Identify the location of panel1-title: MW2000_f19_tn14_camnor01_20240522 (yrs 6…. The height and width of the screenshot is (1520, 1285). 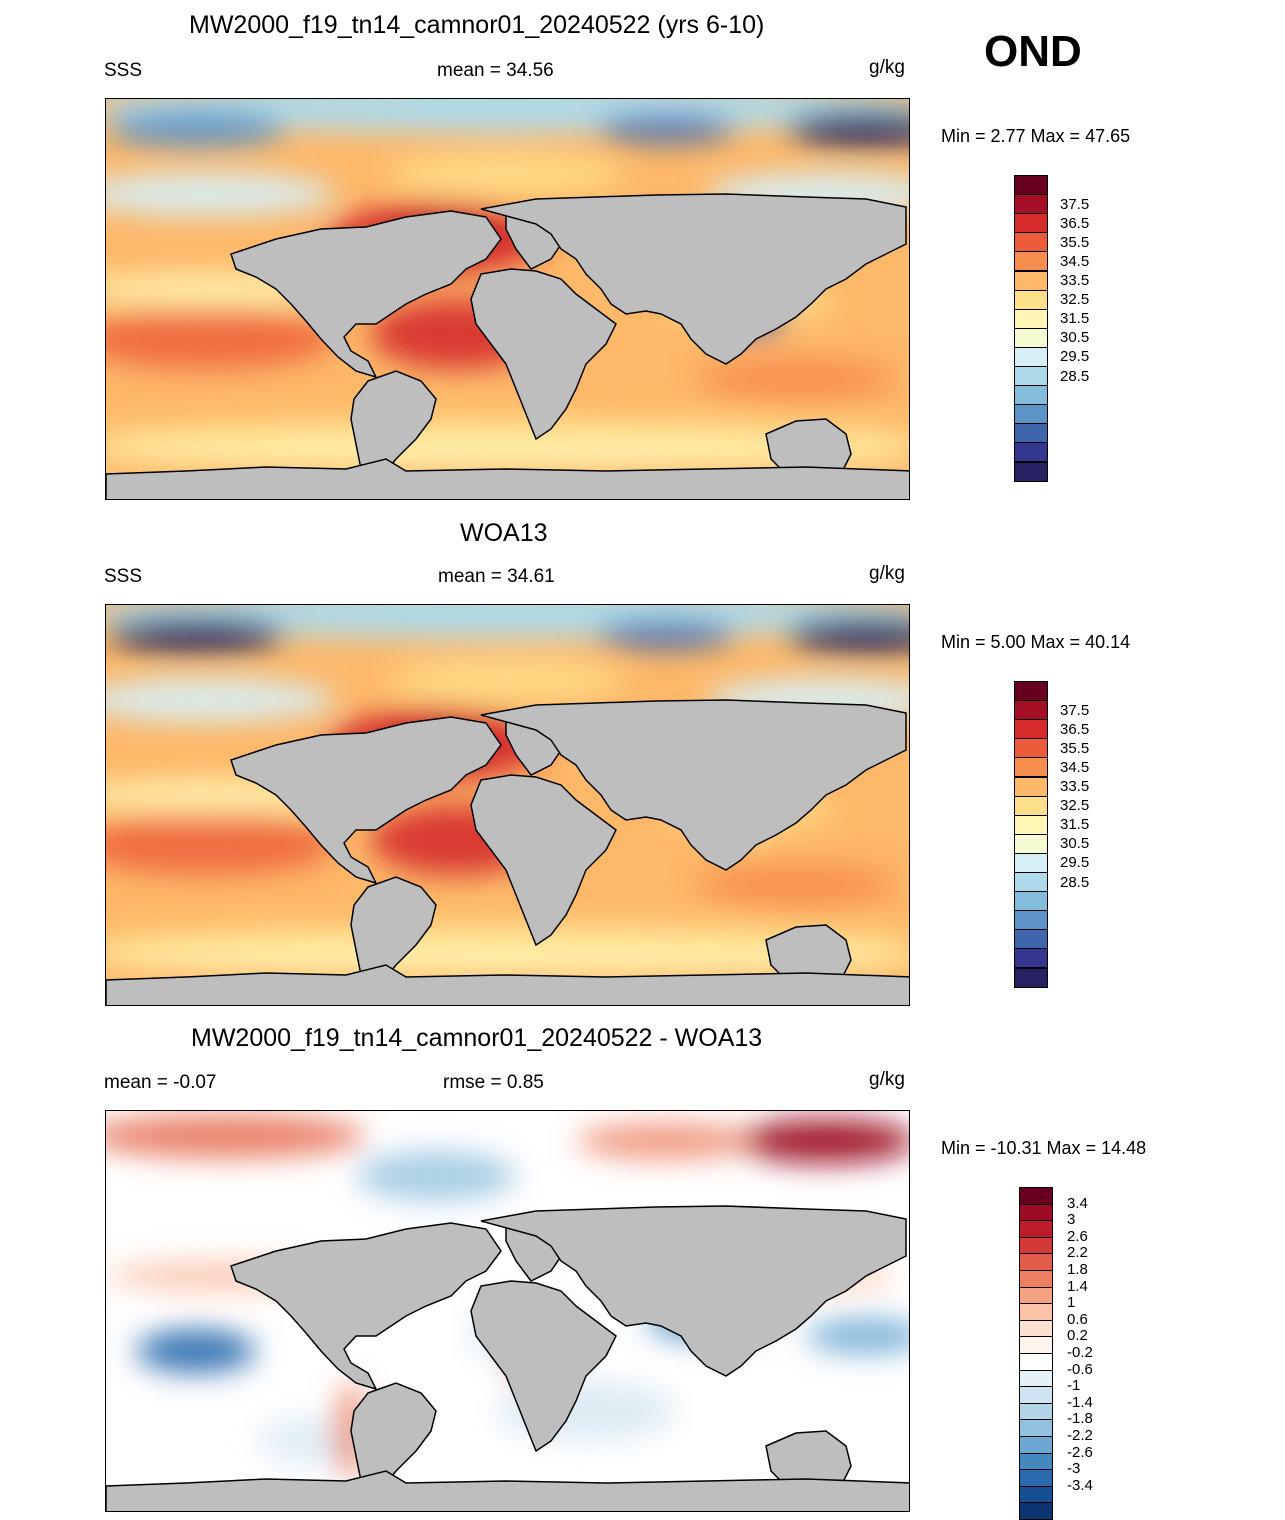
(477, 25).